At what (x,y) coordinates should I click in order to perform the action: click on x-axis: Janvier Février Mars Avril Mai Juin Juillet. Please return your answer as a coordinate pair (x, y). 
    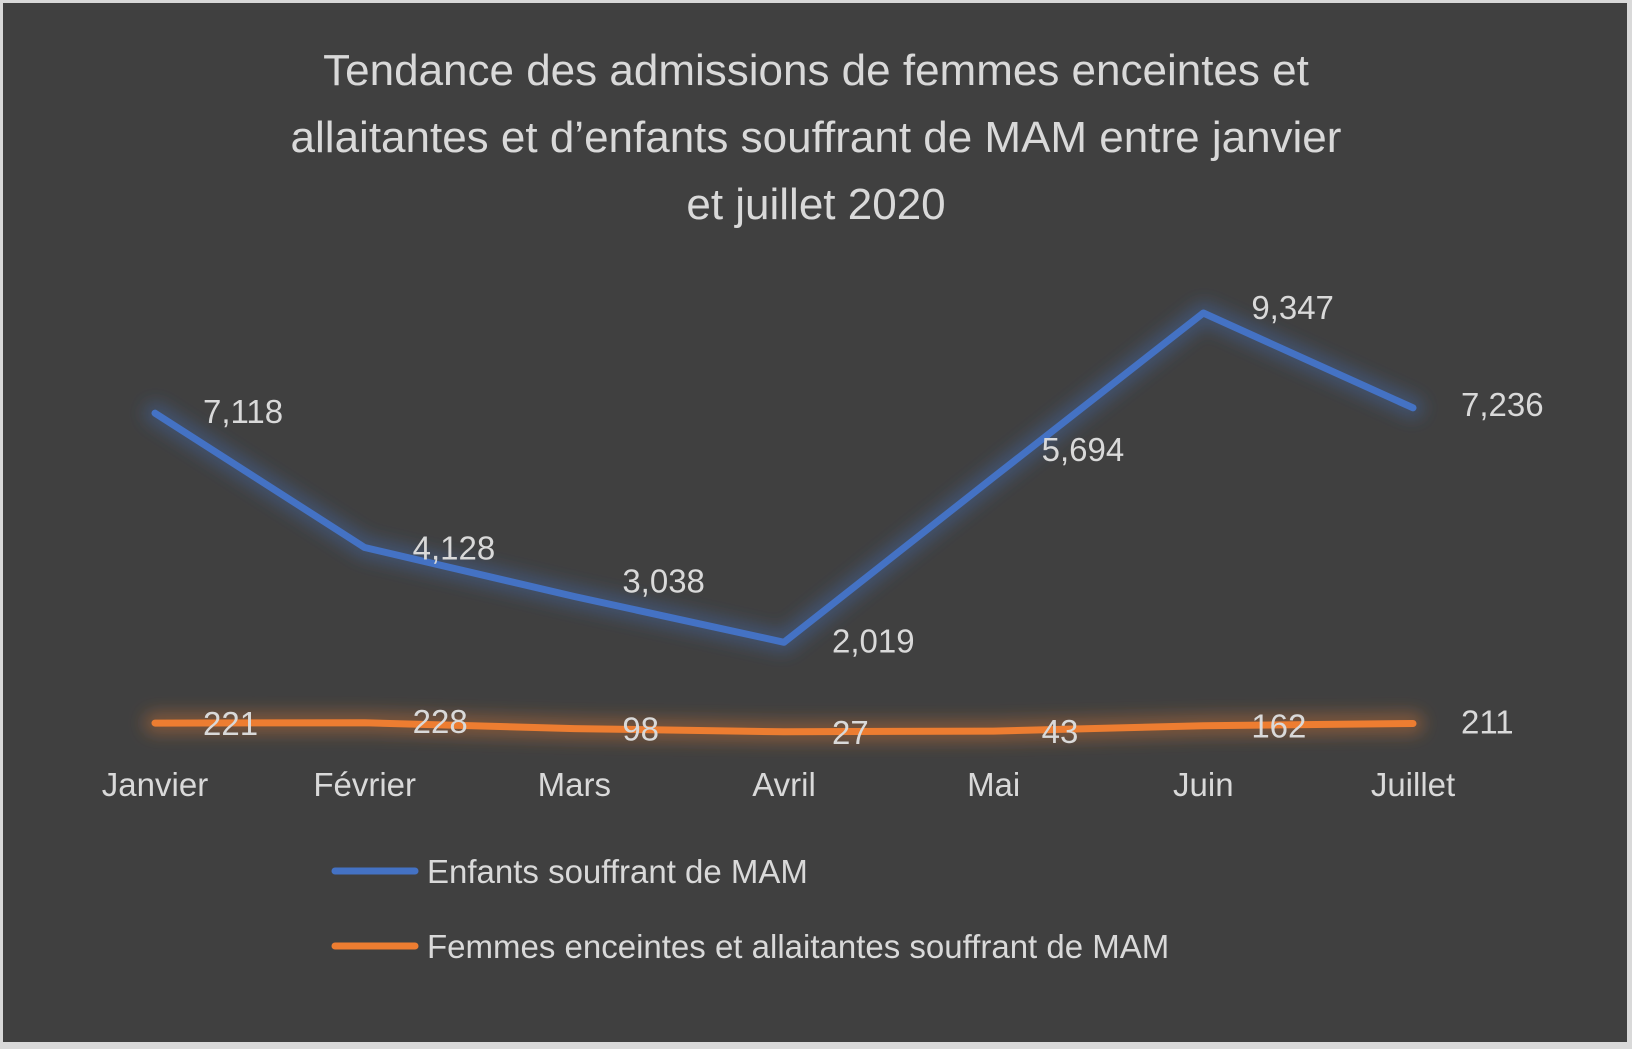
    Looking at the image, I should click on (778, 784).